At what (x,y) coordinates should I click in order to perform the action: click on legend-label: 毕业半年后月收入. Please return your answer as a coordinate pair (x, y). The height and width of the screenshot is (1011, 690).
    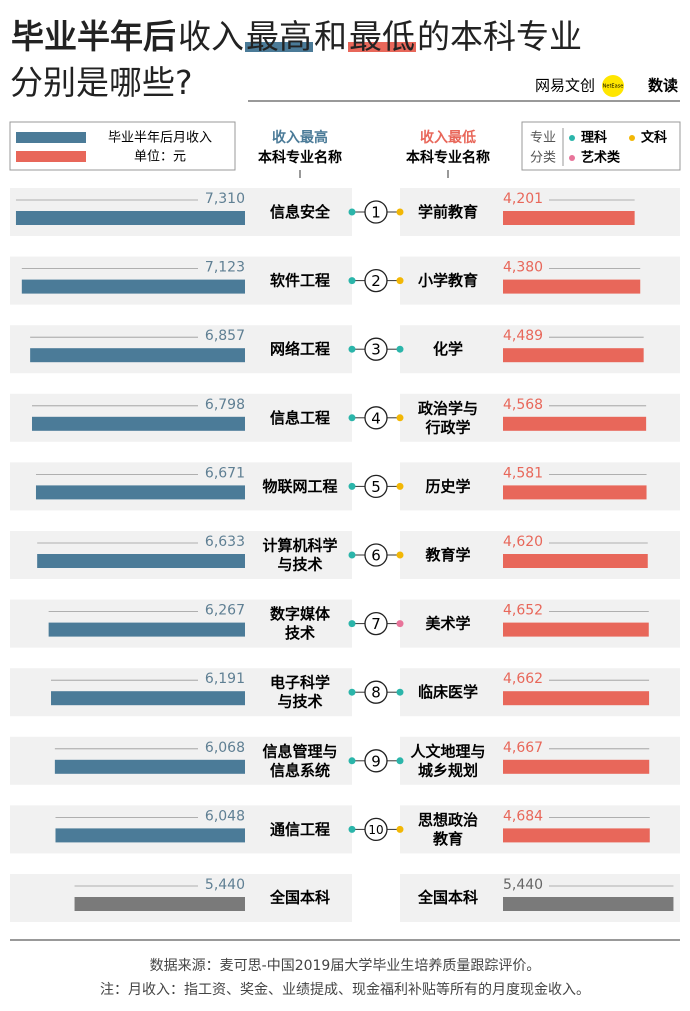
    Looking at the image, I should click on (160, 138).